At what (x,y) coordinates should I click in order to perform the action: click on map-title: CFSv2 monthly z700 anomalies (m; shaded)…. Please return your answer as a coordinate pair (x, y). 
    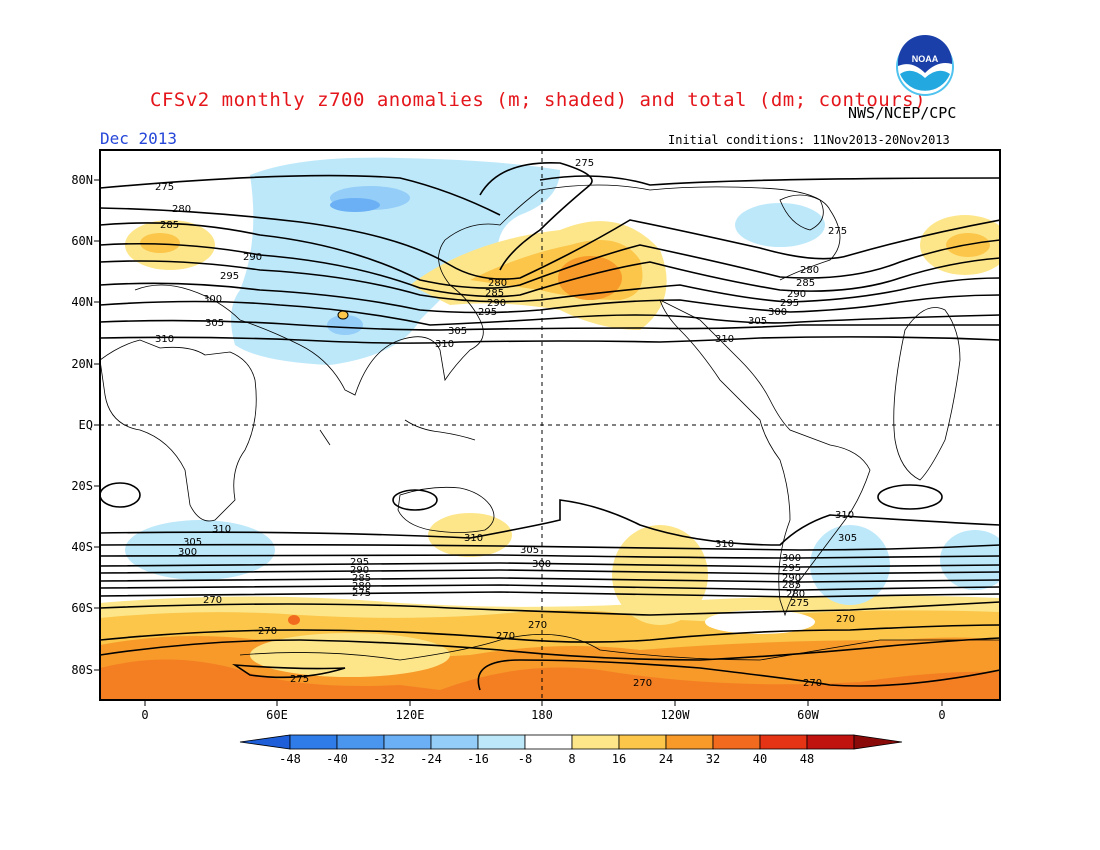
    Looking at the image, I should click on (538, 100).